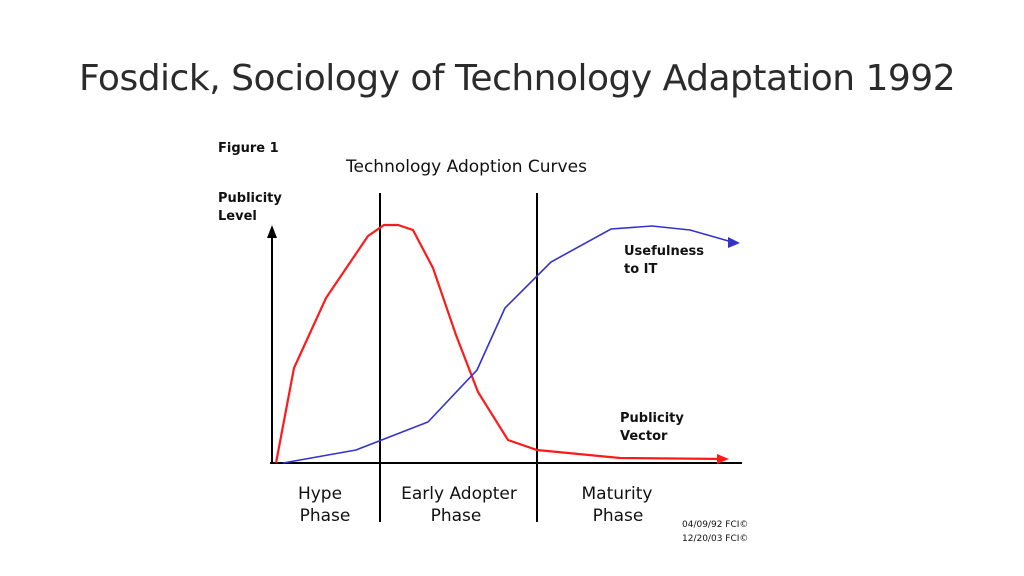 The width and height of the screenshot is (1024, 576). What do you see at coordinates (641, 269) in the screenshot?
I see `usefulness-label-line2: to IT` at bounding box center [641, 269].